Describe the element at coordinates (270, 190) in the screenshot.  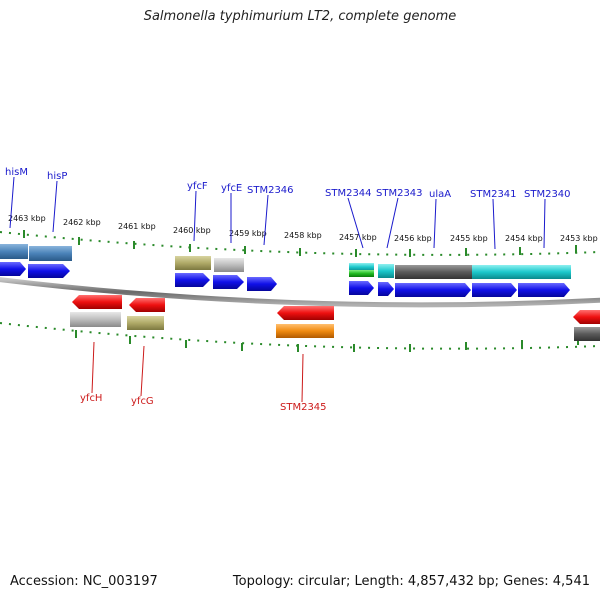
I see `gene-label-STM2346: STM2346` at that location.